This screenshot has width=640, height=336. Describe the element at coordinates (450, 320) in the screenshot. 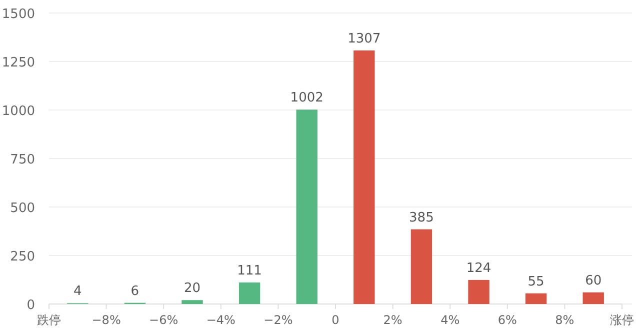

I see `x-tick-label: 4%` at that location.